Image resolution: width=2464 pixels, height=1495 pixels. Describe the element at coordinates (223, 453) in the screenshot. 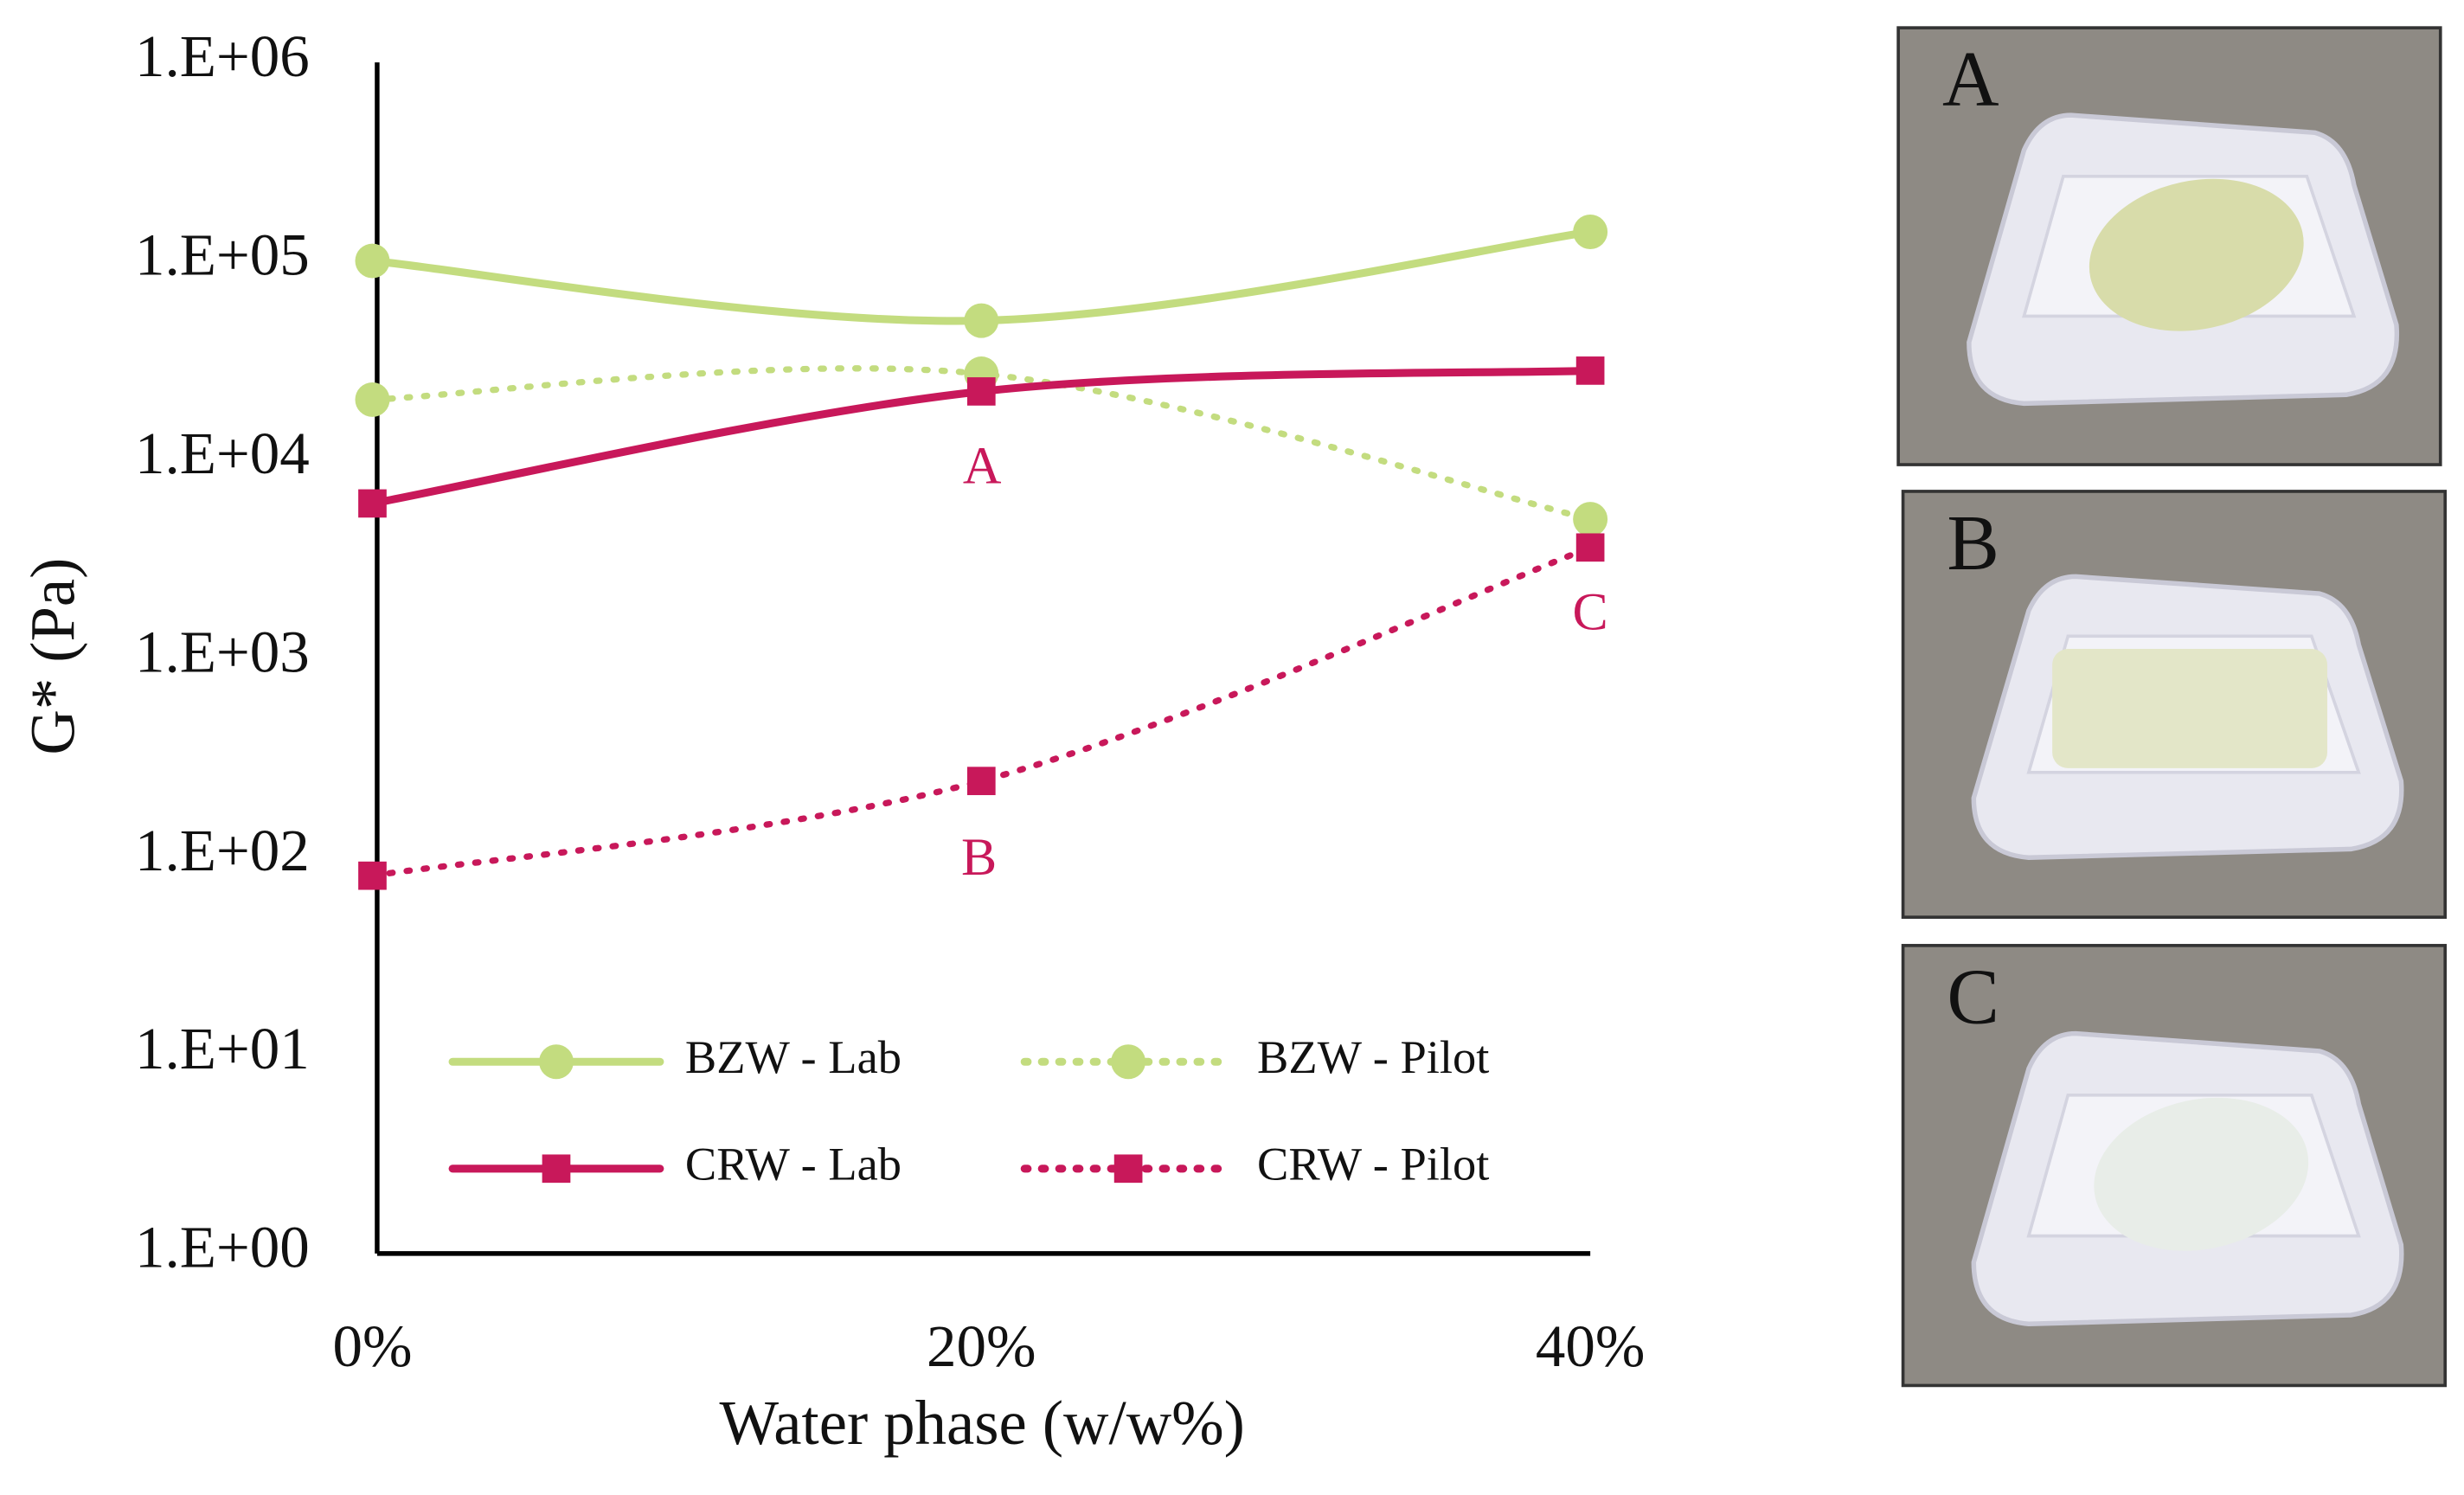

I see `y-tick-label: 1.E+04` at that location.